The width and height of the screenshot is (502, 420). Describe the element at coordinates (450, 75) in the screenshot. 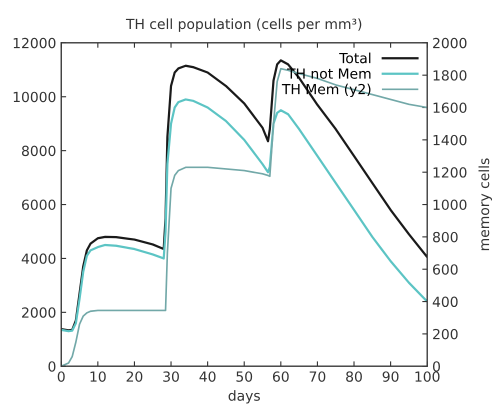

I see `y2-tick-label: 1800` at that location.